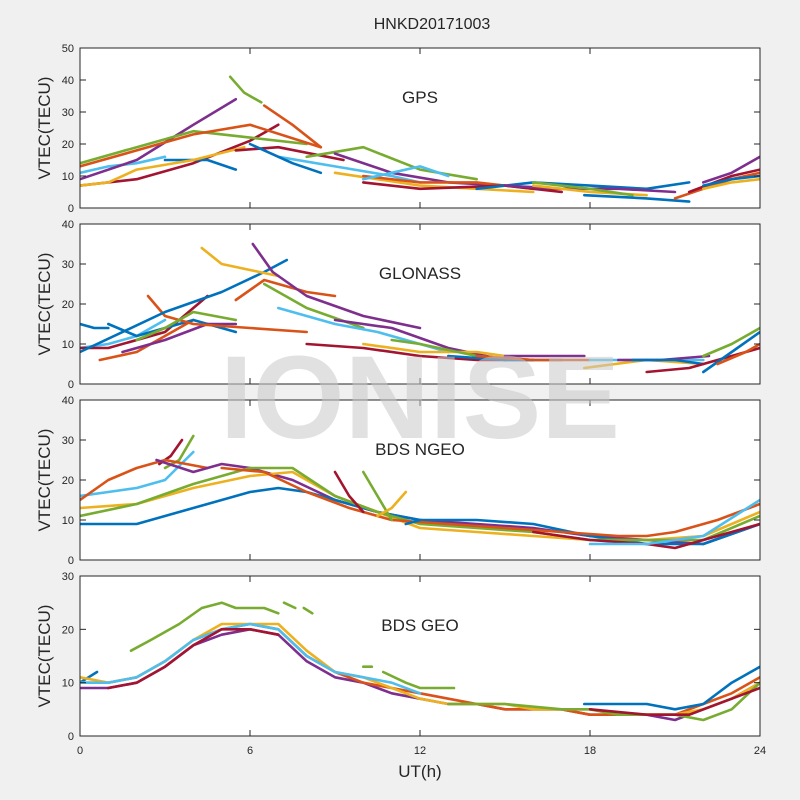 The height and width of the screenshot is (800, 800). Describe the element at coordinates (419, 771) in the screenshot. I see `x-axis-label: UT(h)` at that location.